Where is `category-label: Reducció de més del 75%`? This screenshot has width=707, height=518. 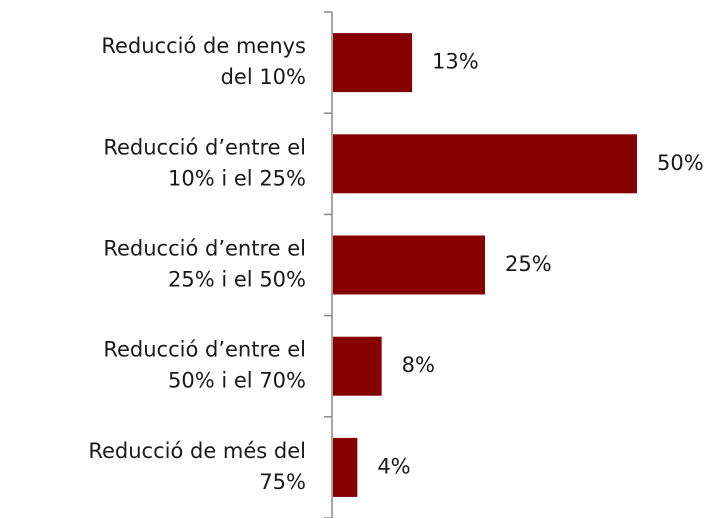
category-label: Reducció de més del 75% is located at coordinates (197, 466).